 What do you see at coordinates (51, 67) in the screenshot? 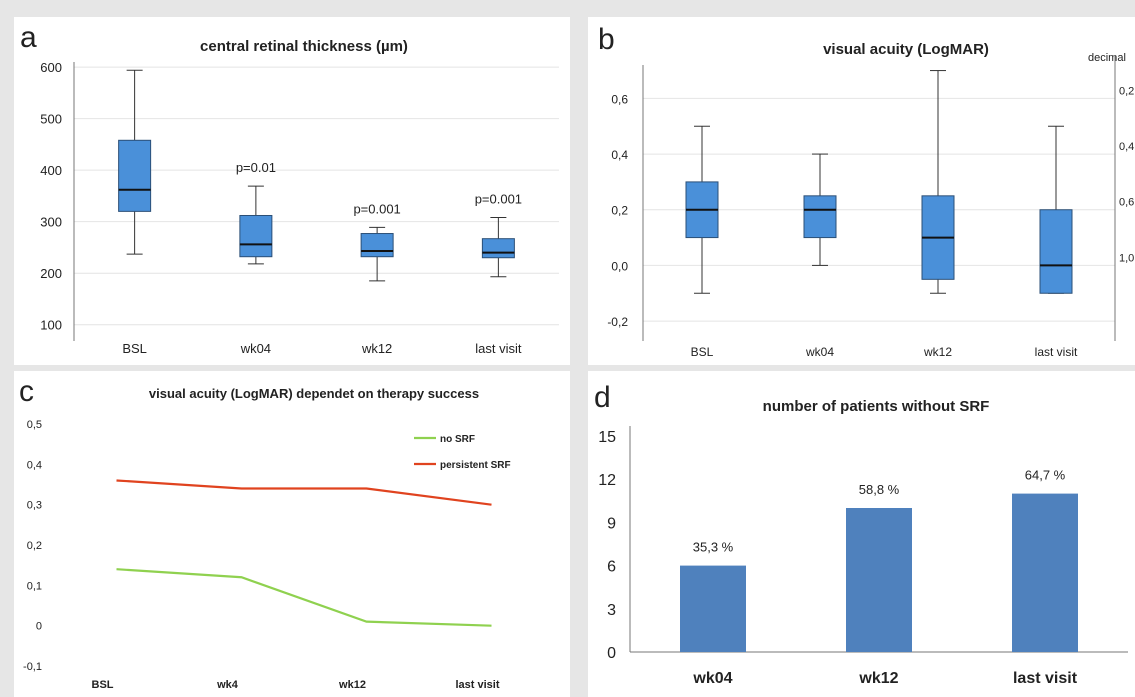
I see `y-tick-label: 600` at bounding box center [51, 67].